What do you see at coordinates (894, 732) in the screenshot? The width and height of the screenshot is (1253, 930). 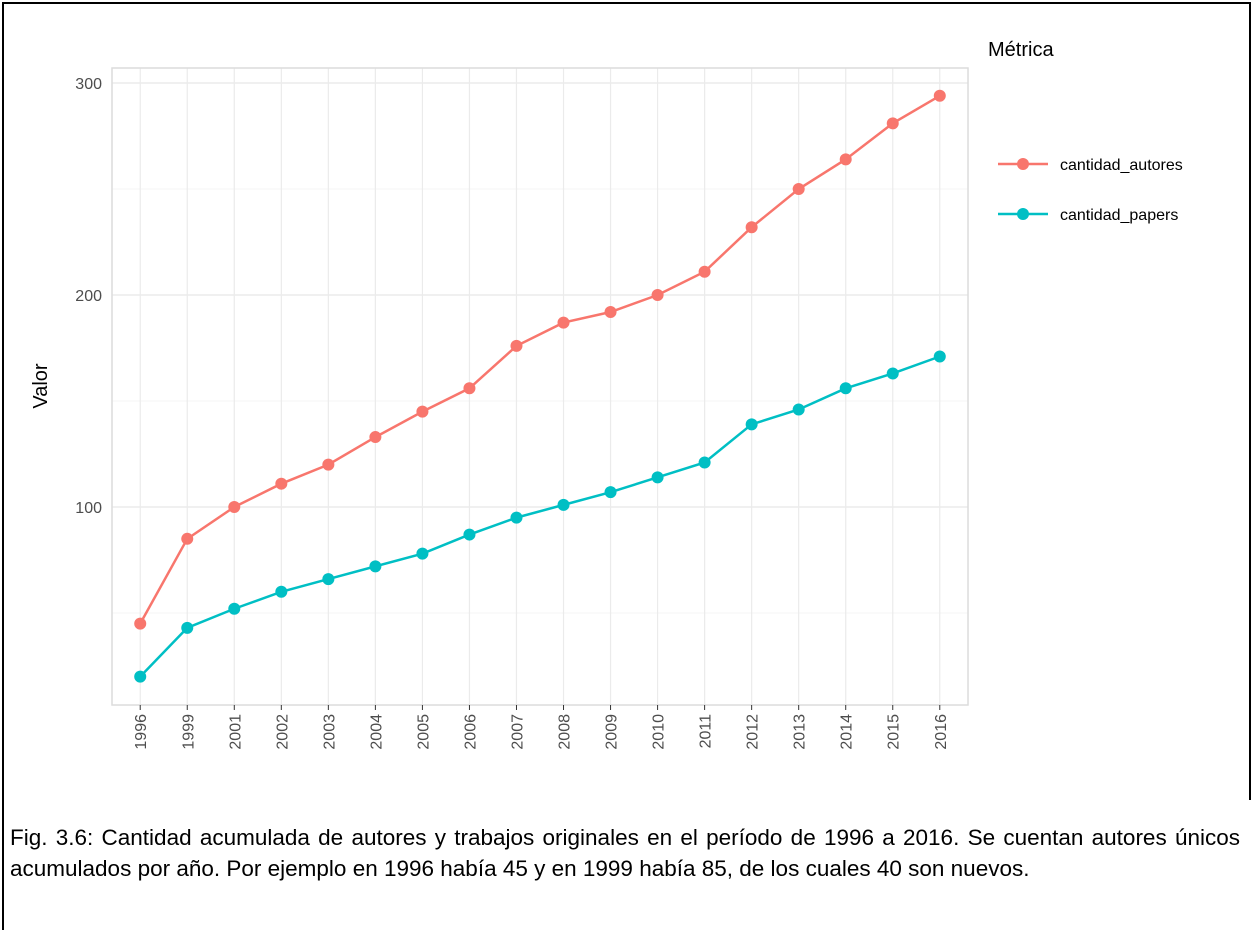 I see `x-tick-label: 2015` at bounding box center [894, 732].